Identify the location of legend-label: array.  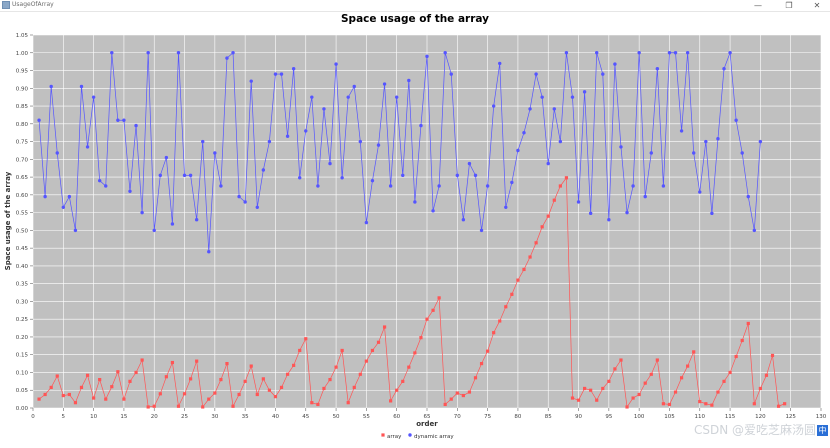
(394, 437).